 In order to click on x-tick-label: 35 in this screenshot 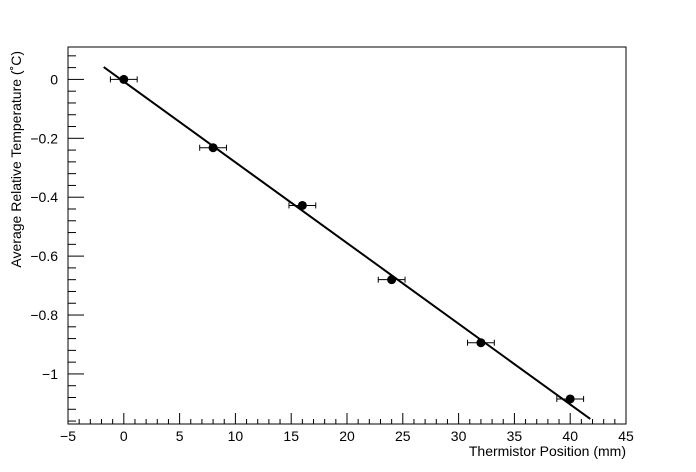, I will do `click(515, 436)`.